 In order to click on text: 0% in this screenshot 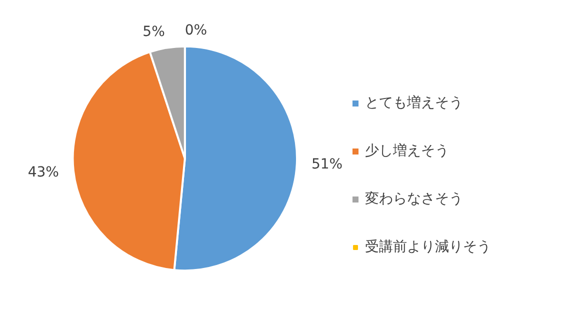, I will do `click(196, 30)`.